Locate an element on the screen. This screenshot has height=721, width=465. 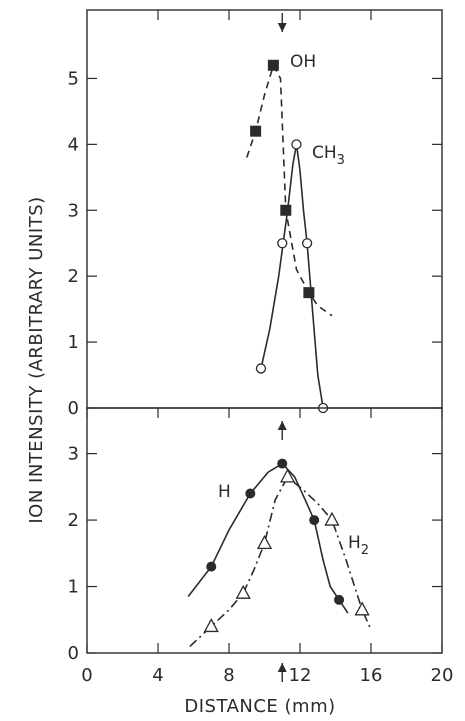
x-tick-label: 8 is located at coordinates (228, 675).